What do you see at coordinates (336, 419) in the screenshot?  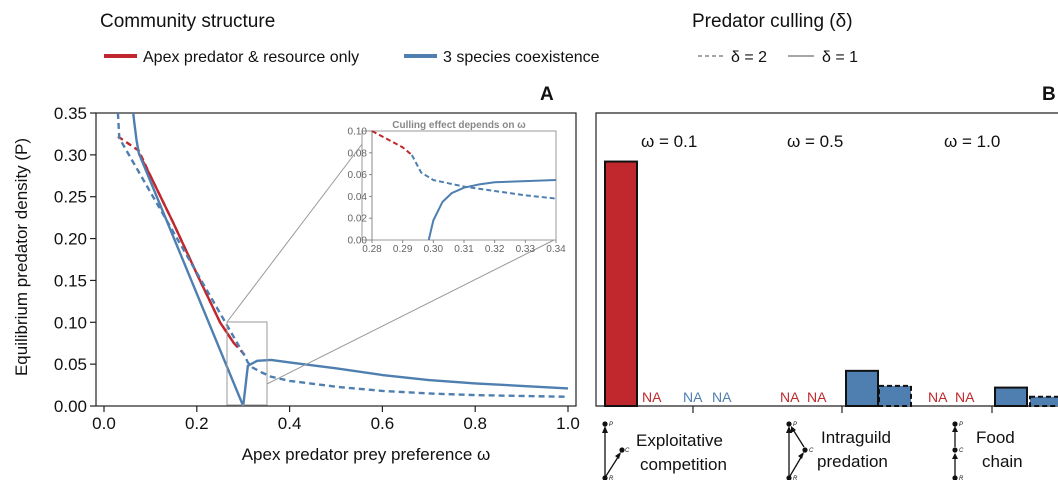 I see `panel-a-x-axis: 0.0 0.2 0.4 0.6 0.8 1.0` at bounding box center [336, 419].